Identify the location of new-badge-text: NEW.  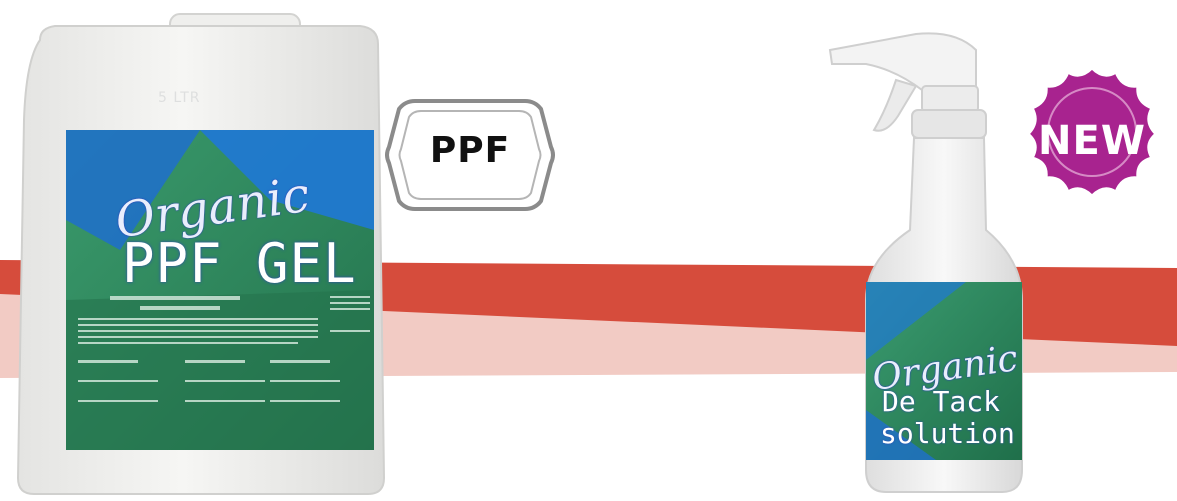
(1092, 141).